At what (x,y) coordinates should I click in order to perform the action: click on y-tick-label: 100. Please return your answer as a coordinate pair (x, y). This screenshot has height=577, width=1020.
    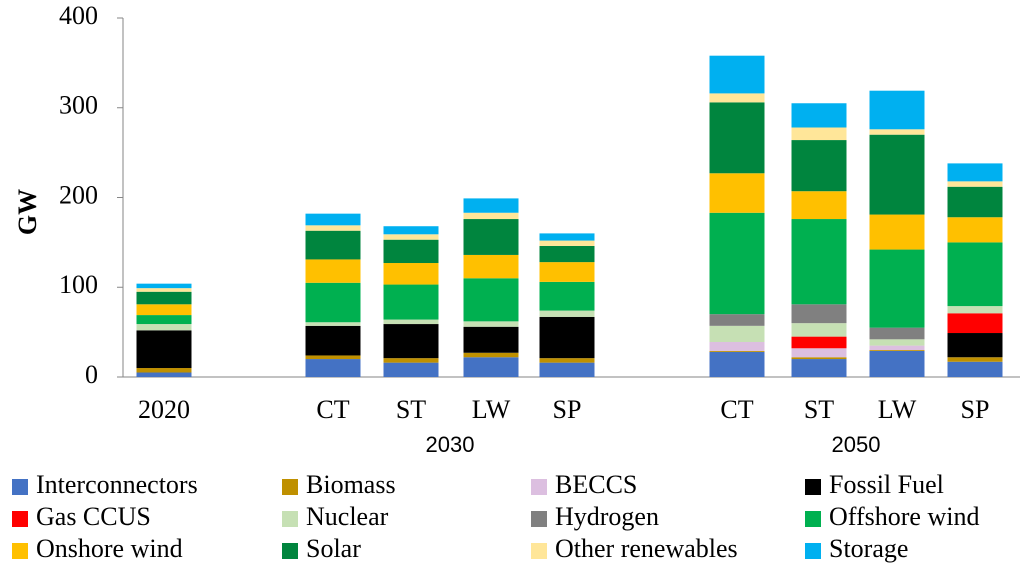
    Looking at the image, I should click on (78, 284).